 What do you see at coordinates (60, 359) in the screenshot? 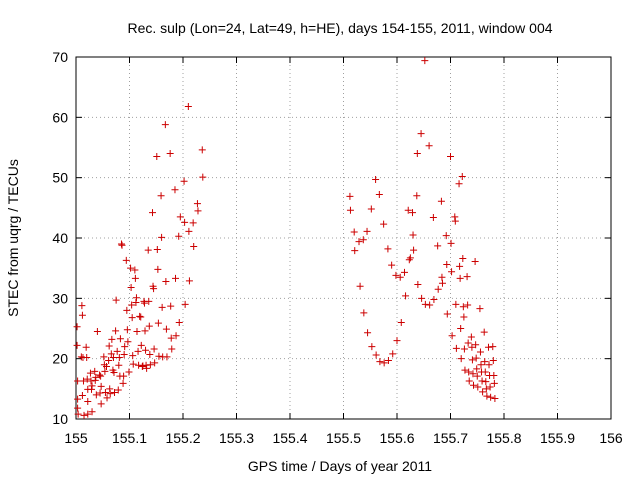
I see `y-tick-label: 20` at bounding box center [60, 359].